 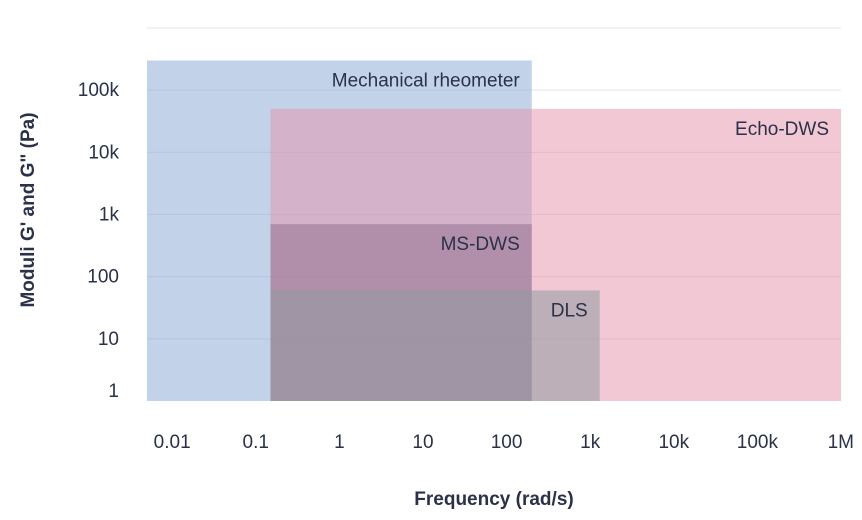 I want to click on y-tick-label: 10, so click(x=108, y=339).